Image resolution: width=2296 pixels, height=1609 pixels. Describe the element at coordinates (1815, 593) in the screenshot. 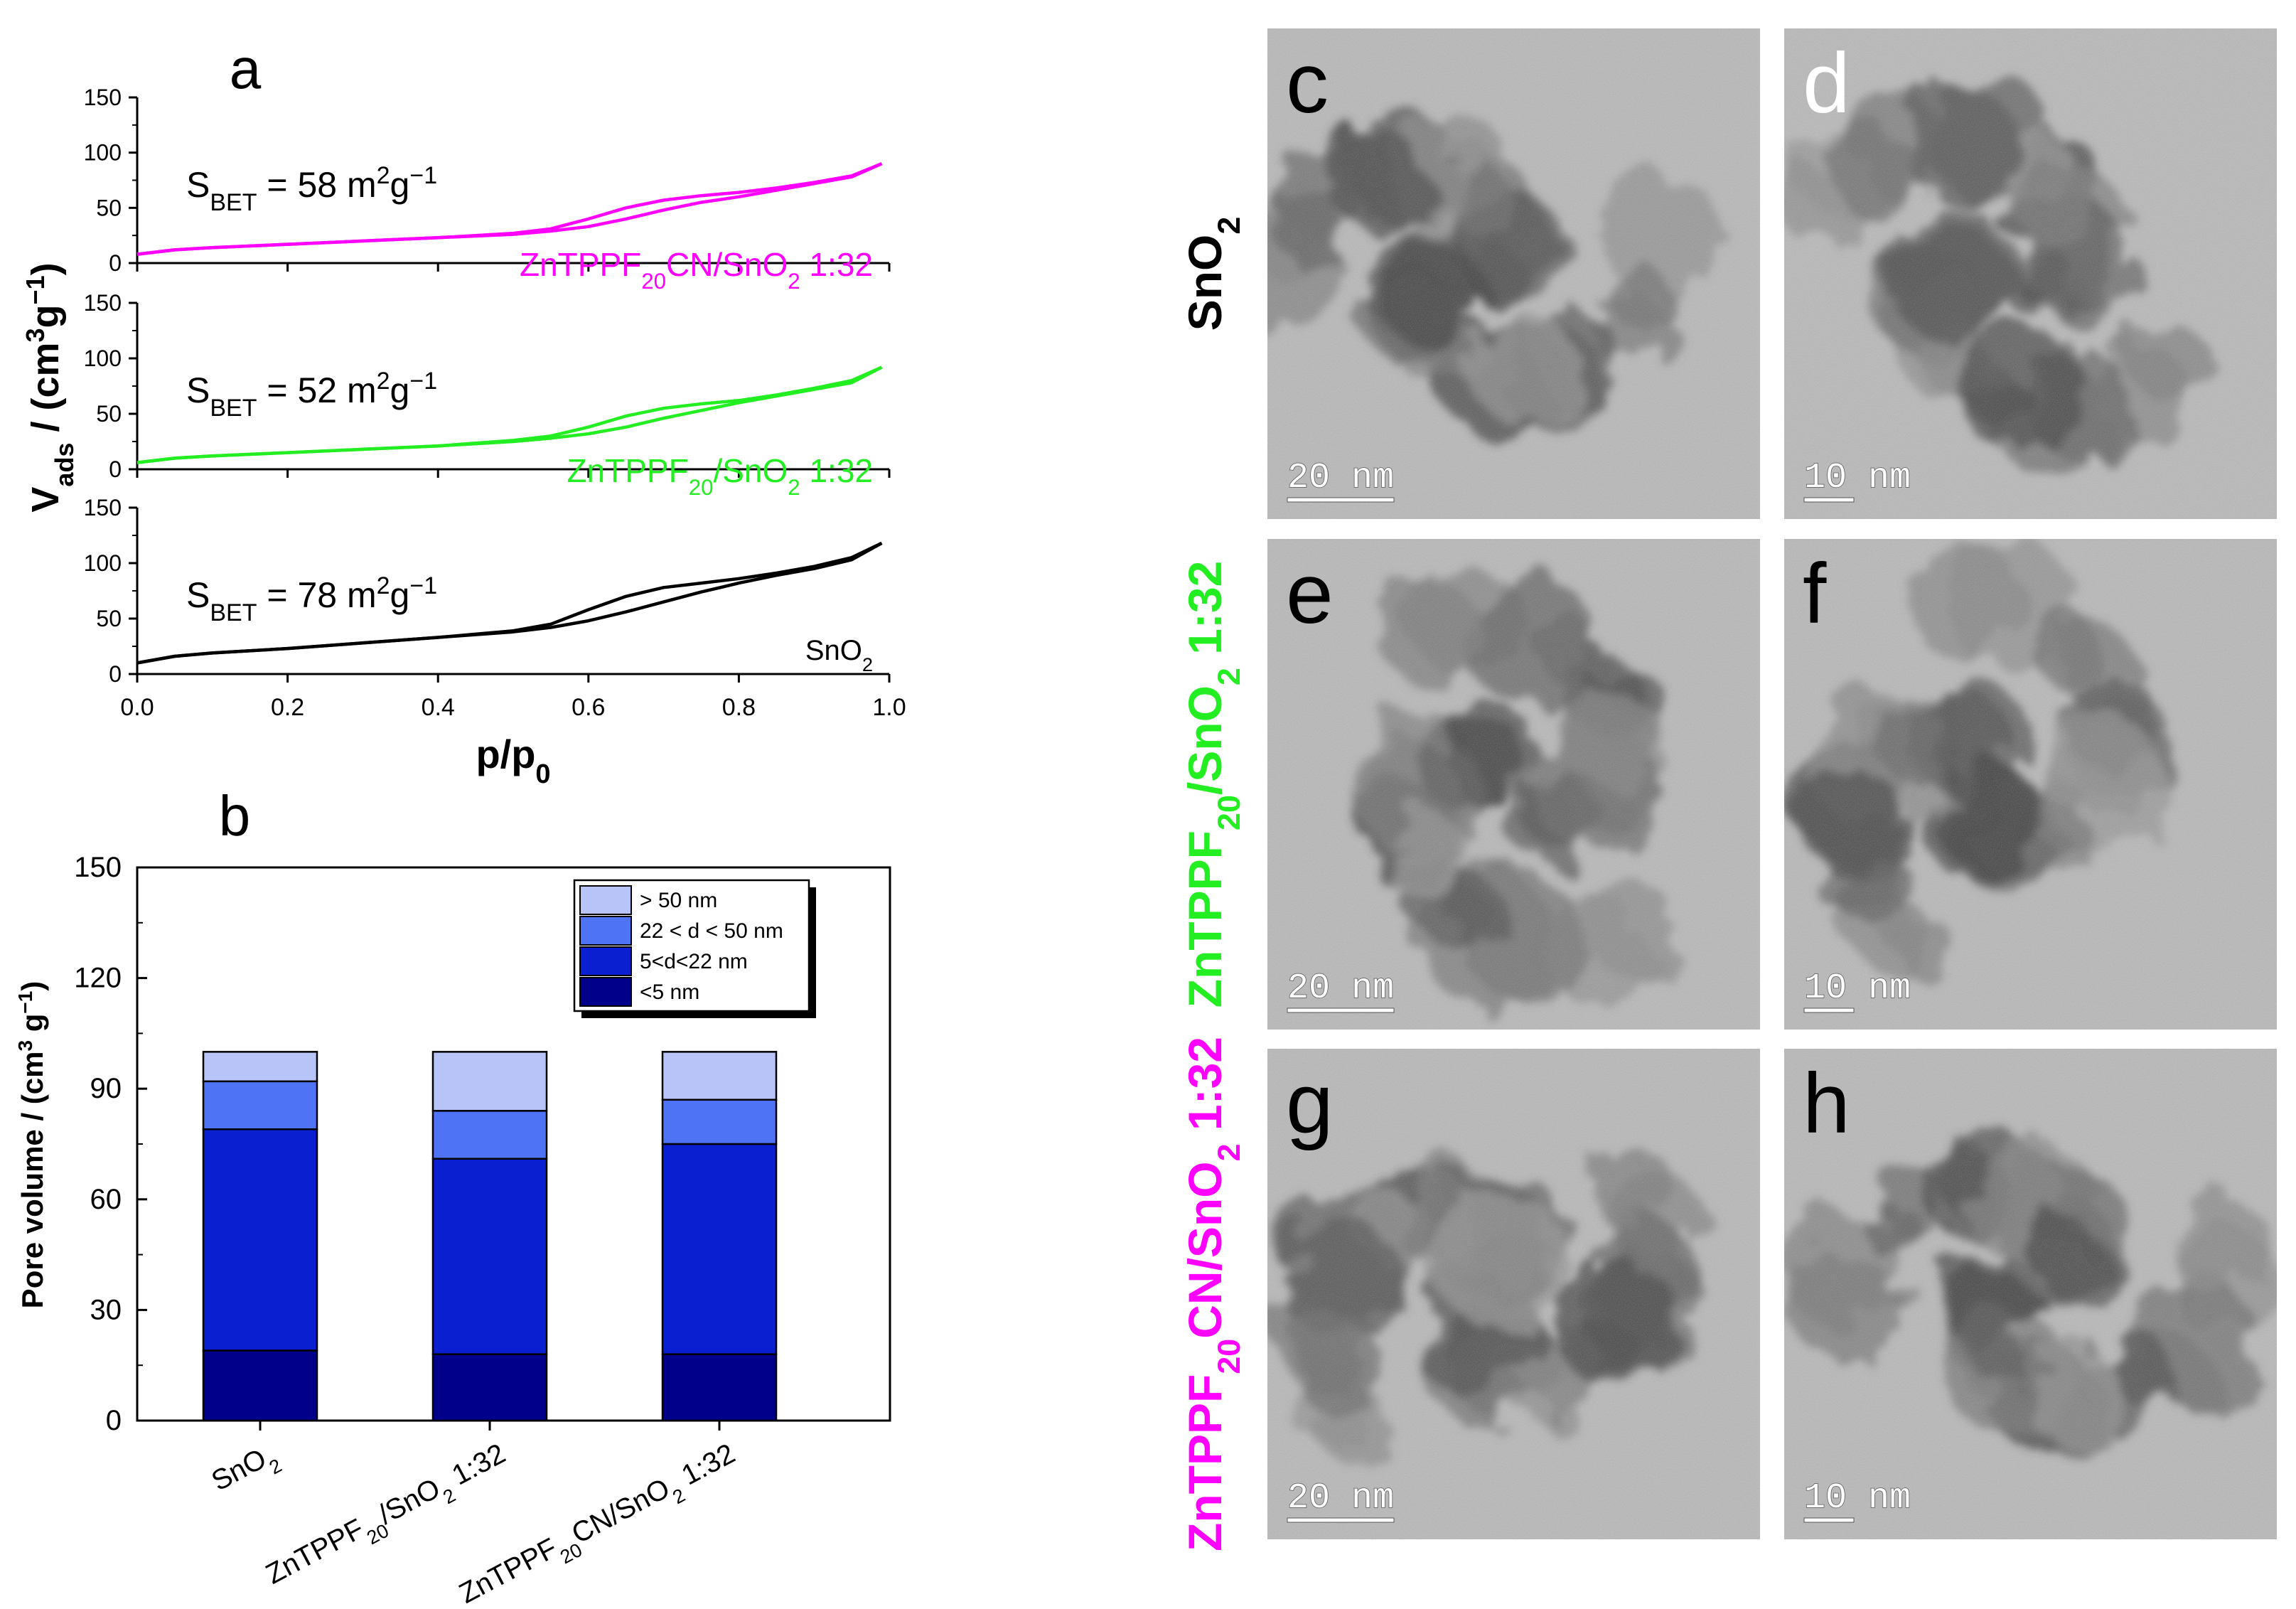

I see `tem-letter-f: f` at that location.